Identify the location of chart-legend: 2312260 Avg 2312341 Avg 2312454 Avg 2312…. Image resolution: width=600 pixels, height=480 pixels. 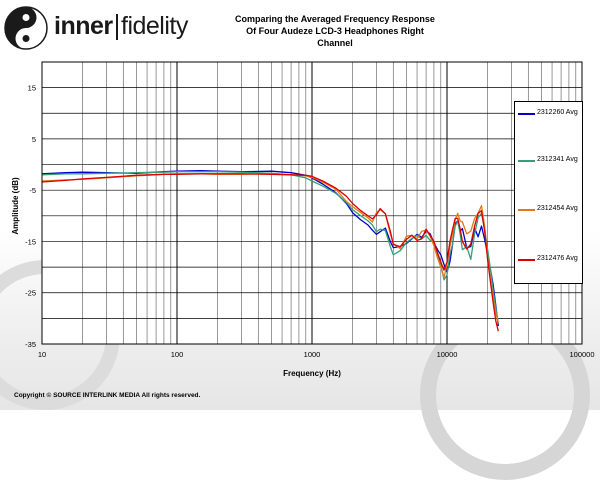
(548, 192).